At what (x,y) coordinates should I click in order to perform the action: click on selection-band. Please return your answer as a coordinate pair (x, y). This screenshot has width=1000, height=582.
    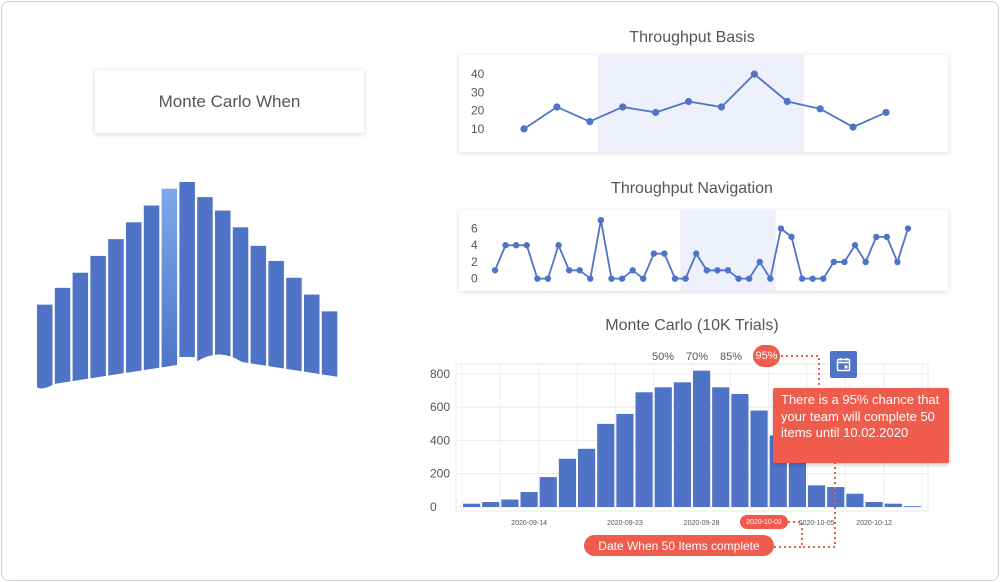
    Looking at the image, I should click on (728, 250).